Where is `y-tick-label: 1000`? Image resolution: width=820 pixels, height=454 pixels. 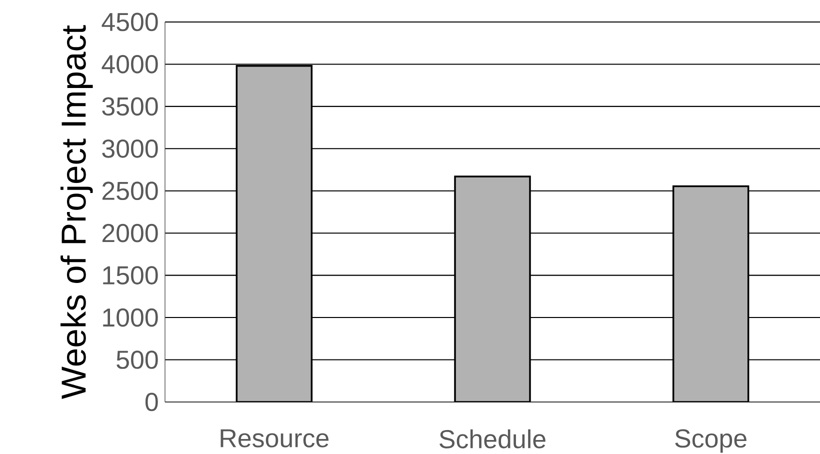 y-tick-label: 1000 is located at coordinates (130, 317).